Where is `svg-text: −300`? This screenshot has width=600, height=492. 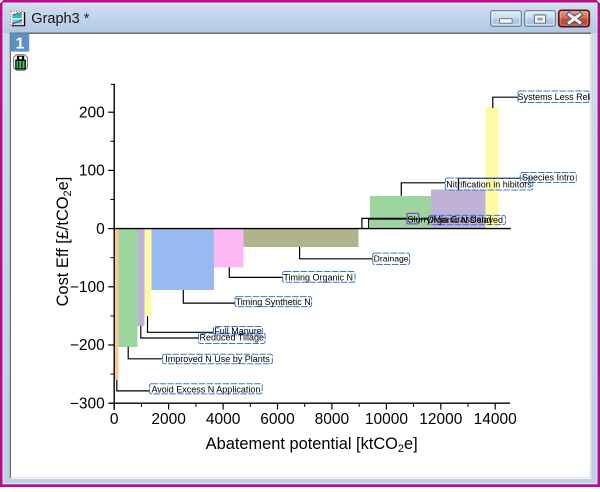
svg-text: −300 is located at coordinates (87, 403).